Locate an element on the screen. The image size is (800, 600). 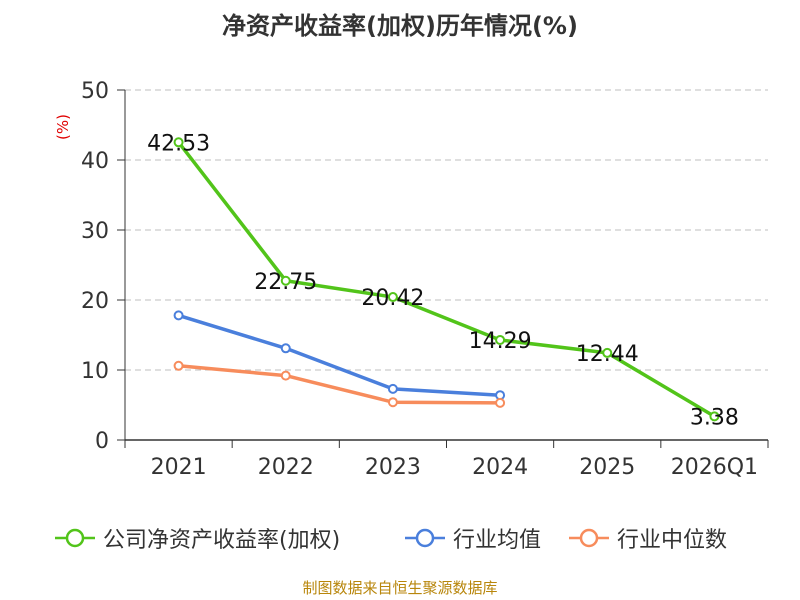
data-label: 20.42 is located at coordinates (392, 298).